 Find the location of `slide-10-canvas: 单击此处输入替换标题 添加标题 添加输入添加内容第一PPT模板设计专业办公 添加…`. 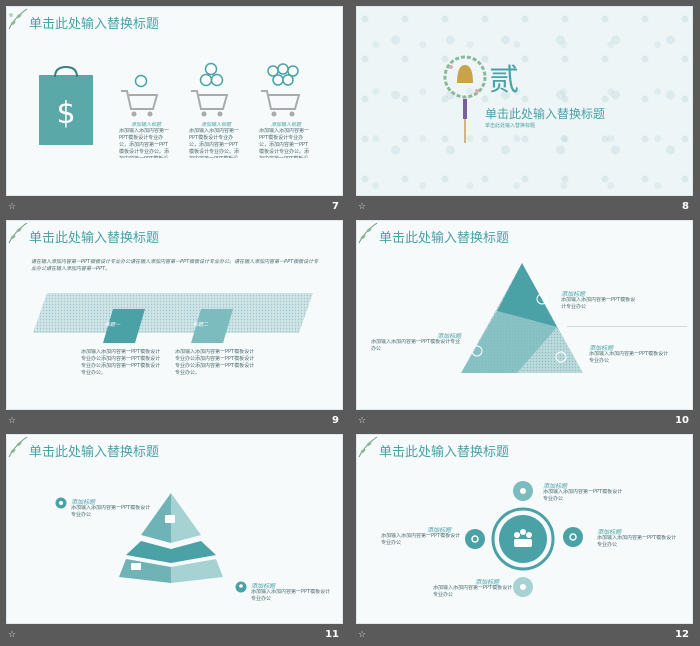

slide-10-canvas: 单击此处输入替换标题 添加标题 添加输入添加内容第一PPT模板设计专业办公 添加… is located at coordinates (524, 315).